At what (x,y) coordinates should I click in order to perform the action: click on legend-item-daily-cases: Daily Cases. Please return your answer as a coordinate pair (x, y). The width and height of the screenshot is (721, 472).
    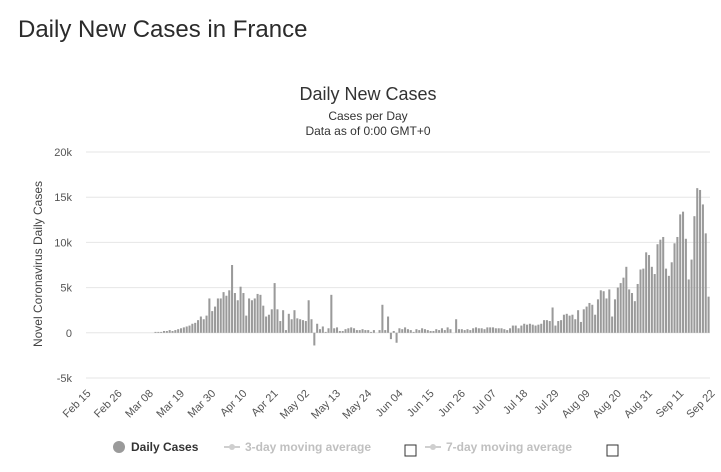
    Looking at the image, I should click on (156, 447).